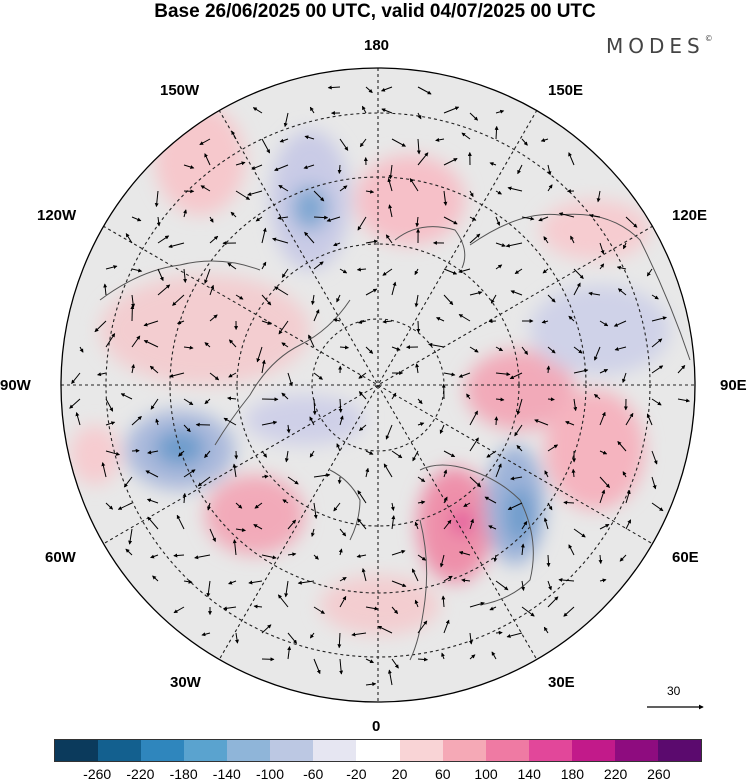  I want to click on longitude-label-150e: 150E, so click(566, 90).